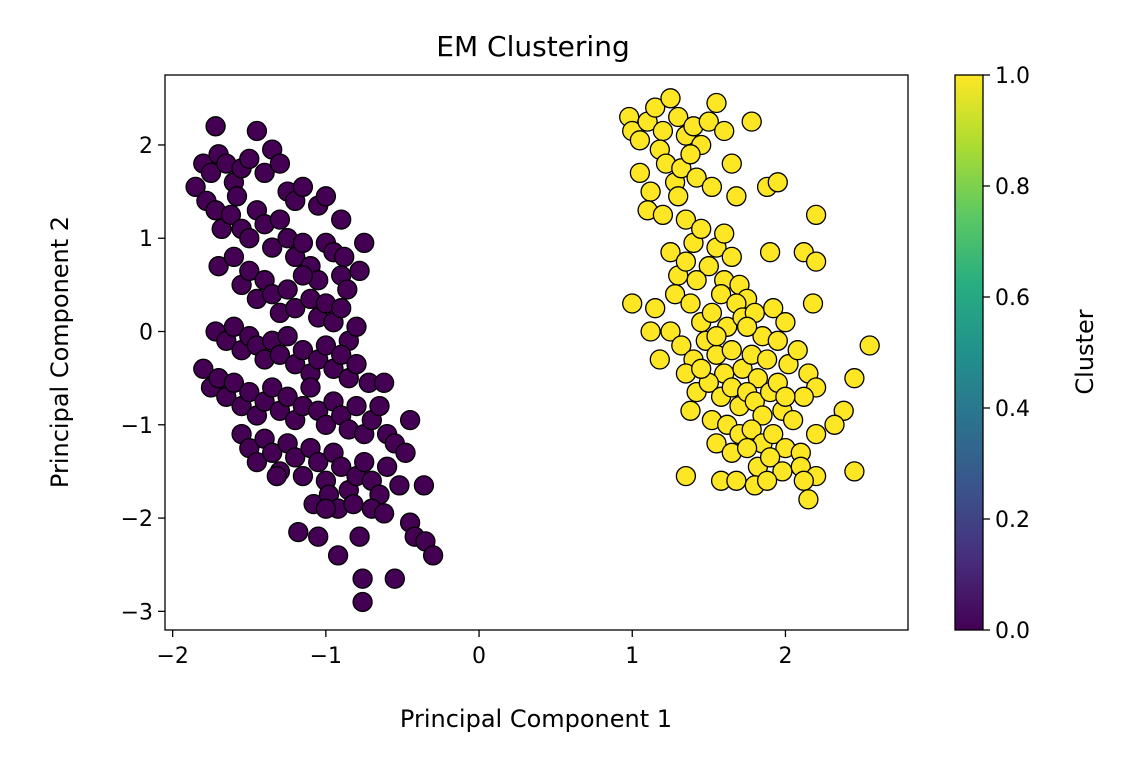  Describe the element at coordinates (1012, 520) in the screenshot. I see `colorbar-tick-label: 0.2` at that location.